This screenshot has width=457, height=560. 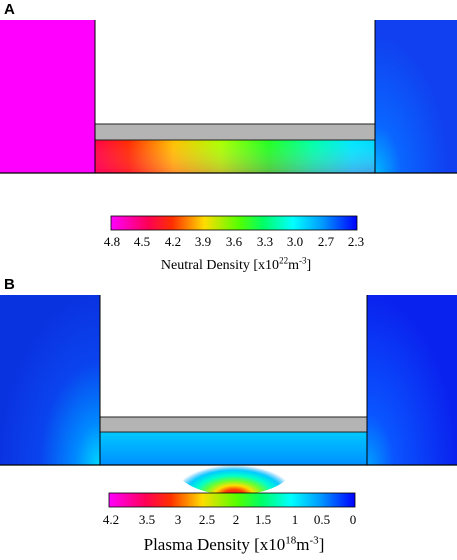 I want to click on panel-a-right-wall, so click(x=416, y=96).